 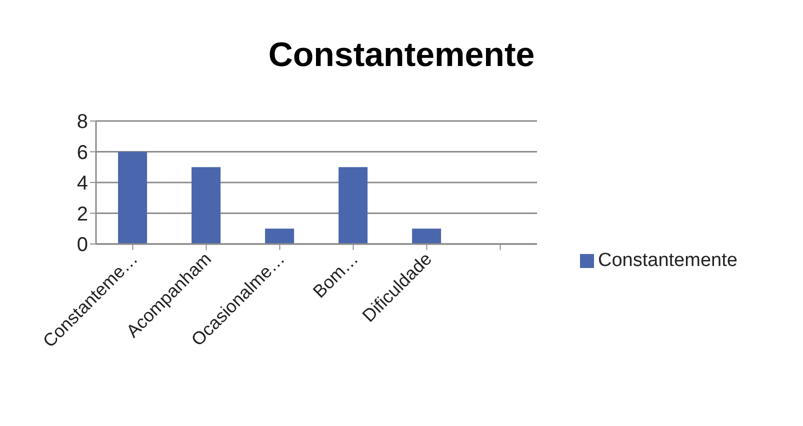 I want to click on y-tick-label: 8, so click(x=82, y=122).